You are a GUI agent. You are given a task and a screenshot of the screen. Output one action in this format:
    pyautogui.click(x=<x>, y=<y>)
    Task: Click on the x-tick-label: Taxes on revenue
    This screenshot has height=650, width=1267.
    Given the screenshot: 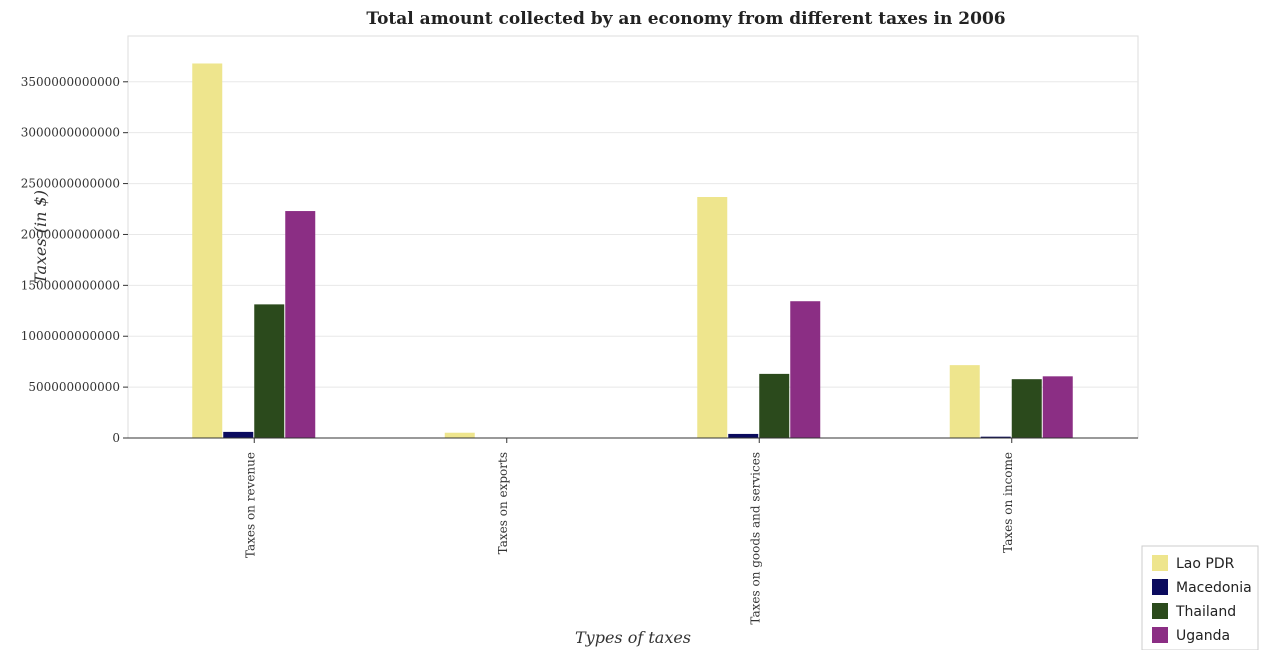 What is the action you would take?
    pyautogui.click(x=250, y=505)
    